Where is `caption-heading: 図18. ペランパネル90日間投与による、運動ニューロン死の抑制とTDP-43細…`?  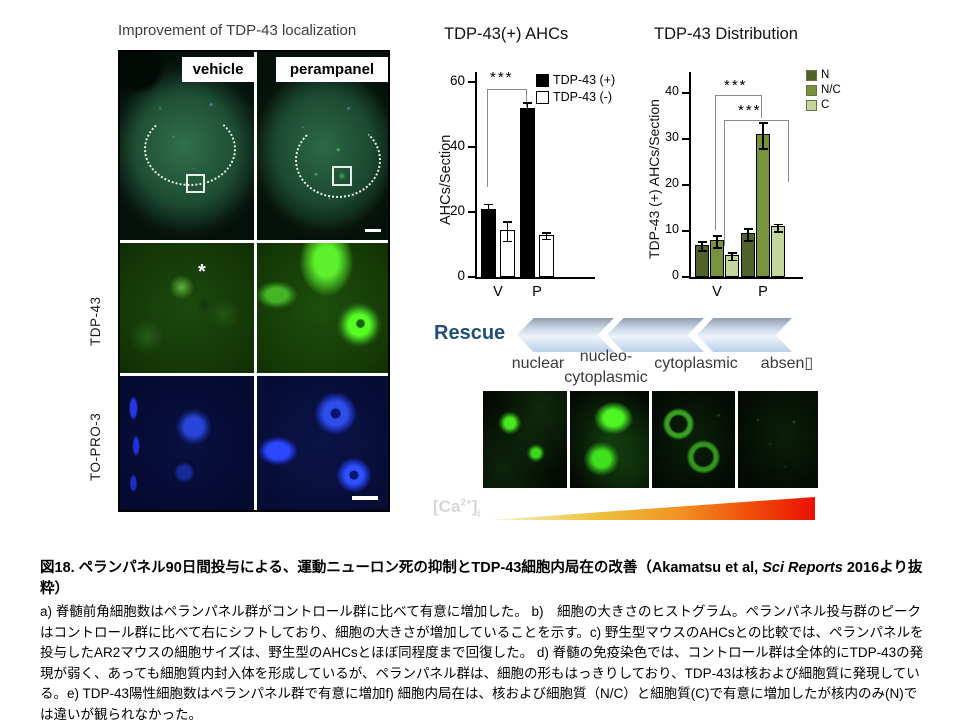
caption-heading: 図18. ペランパネル90日間投与による、運動ニューロン死の抑制とTDP-43細… is located at coordinates (481, 579).